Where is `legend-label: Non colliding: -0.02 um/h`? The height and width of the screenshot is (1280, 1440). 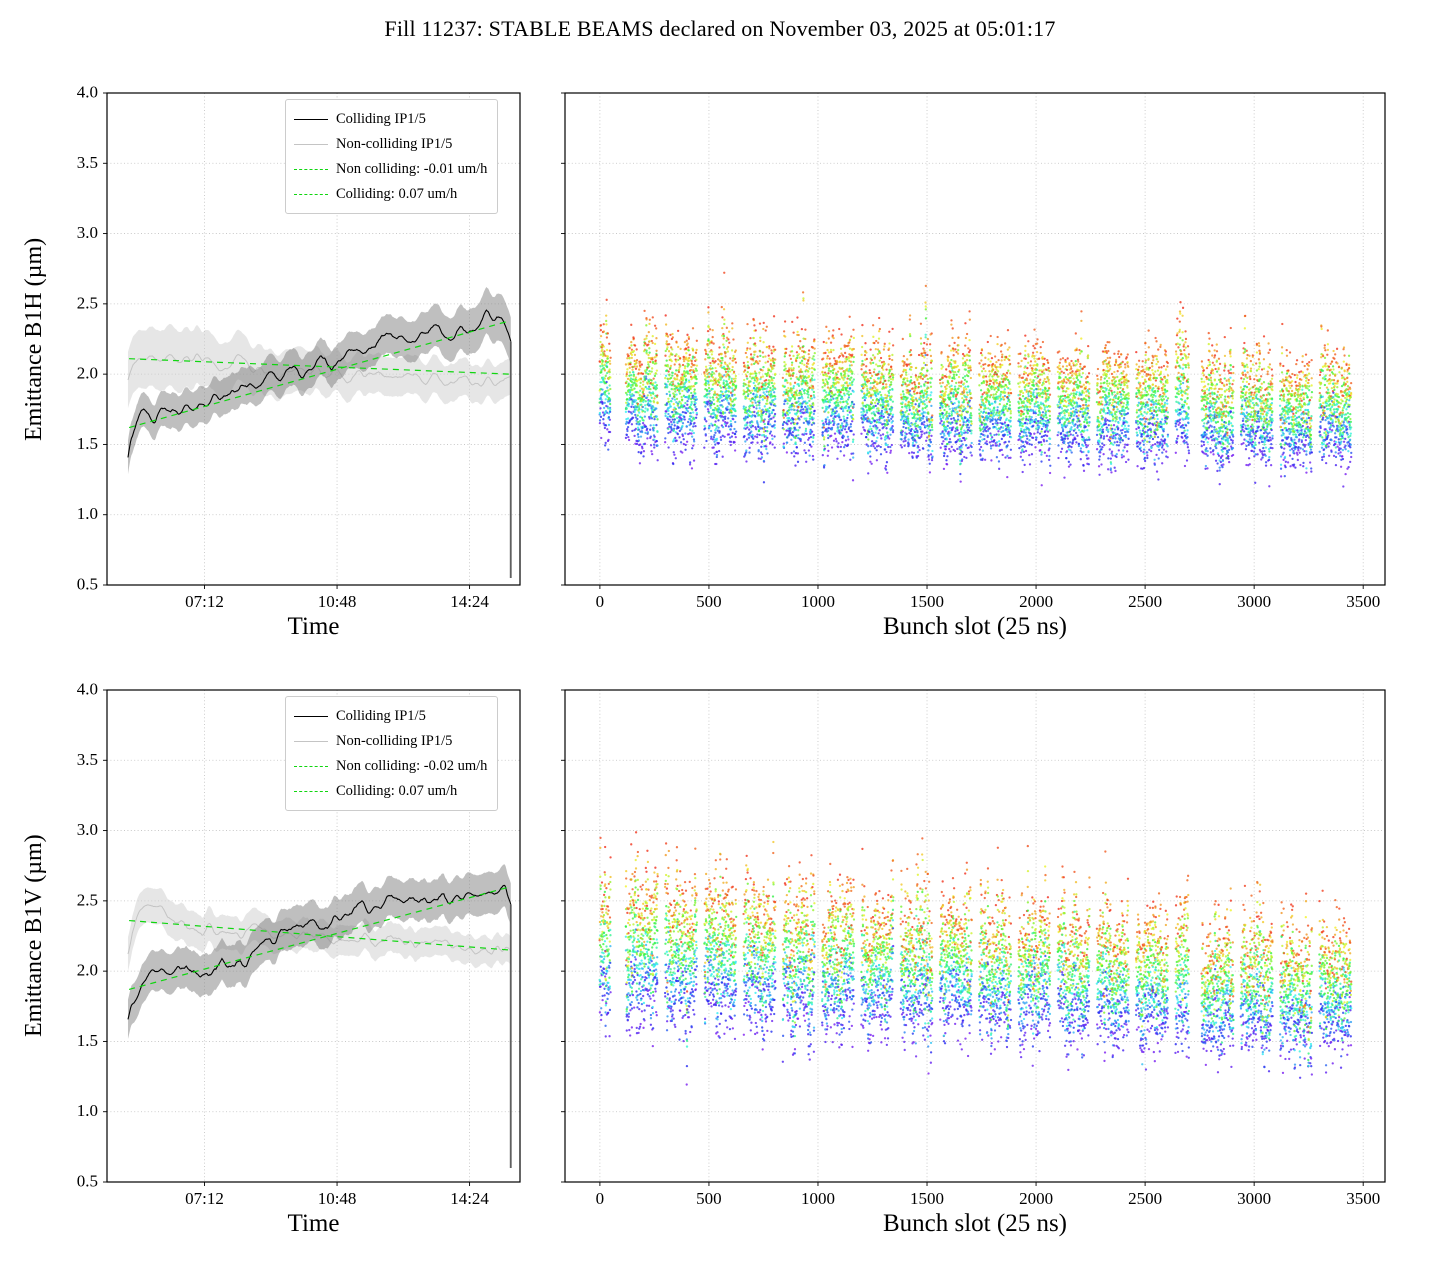
legend-label: Non colliding: -0.02 um/h is located at coordinates (412, 766).